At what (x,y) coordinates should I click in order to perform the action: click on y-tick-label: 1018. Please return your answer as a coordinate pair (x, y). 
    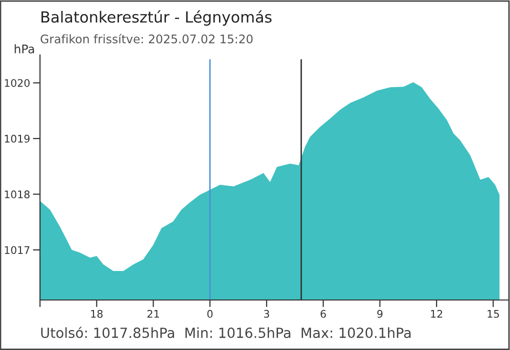
    Looking at the image, I should click on (17, 194).